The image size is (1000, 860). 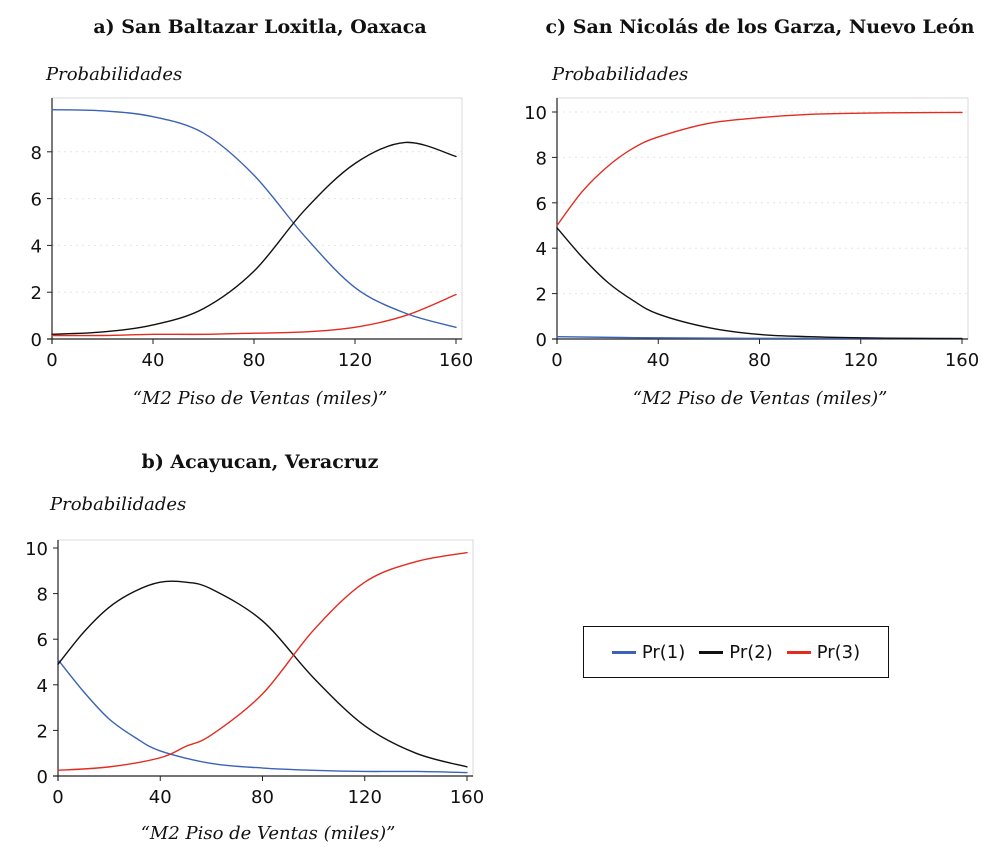 I want to click on y-tick-label-c-0: 0, so click(x=541, y=340).